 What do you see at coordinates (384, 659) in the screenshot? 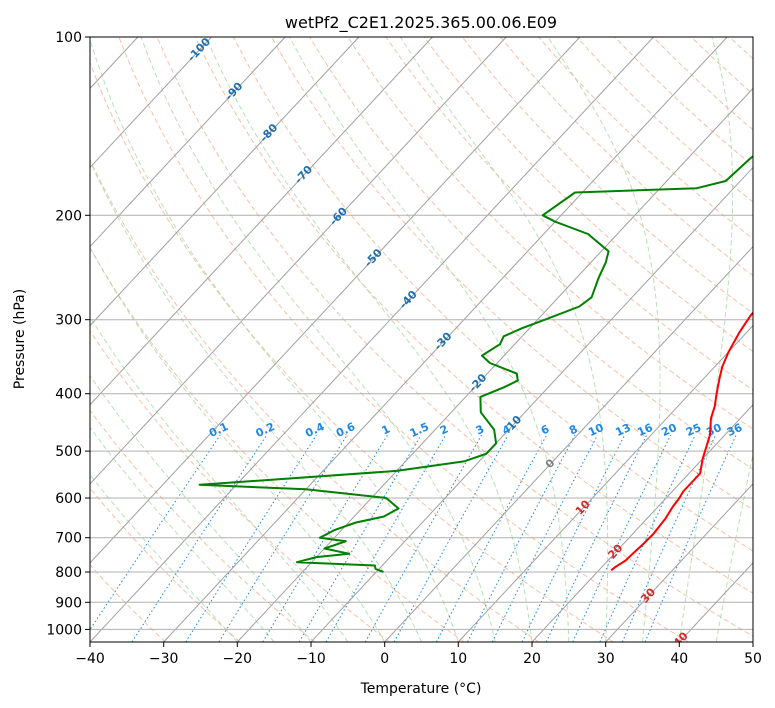
I see `x-tick-label: 0` at bounding box center [384, 659].